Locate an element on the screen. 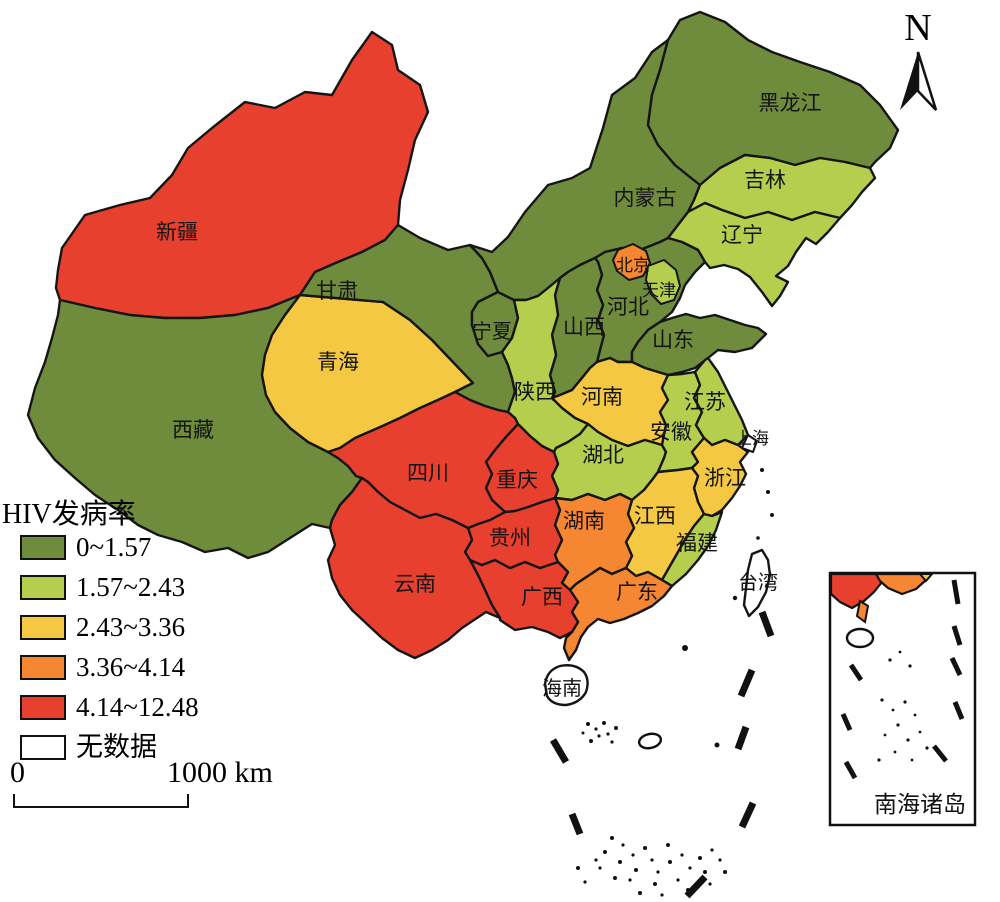 Image resolution: width=1000 pixels, height=902 pixels. province-shanghai is located at coordinates (749, 443).